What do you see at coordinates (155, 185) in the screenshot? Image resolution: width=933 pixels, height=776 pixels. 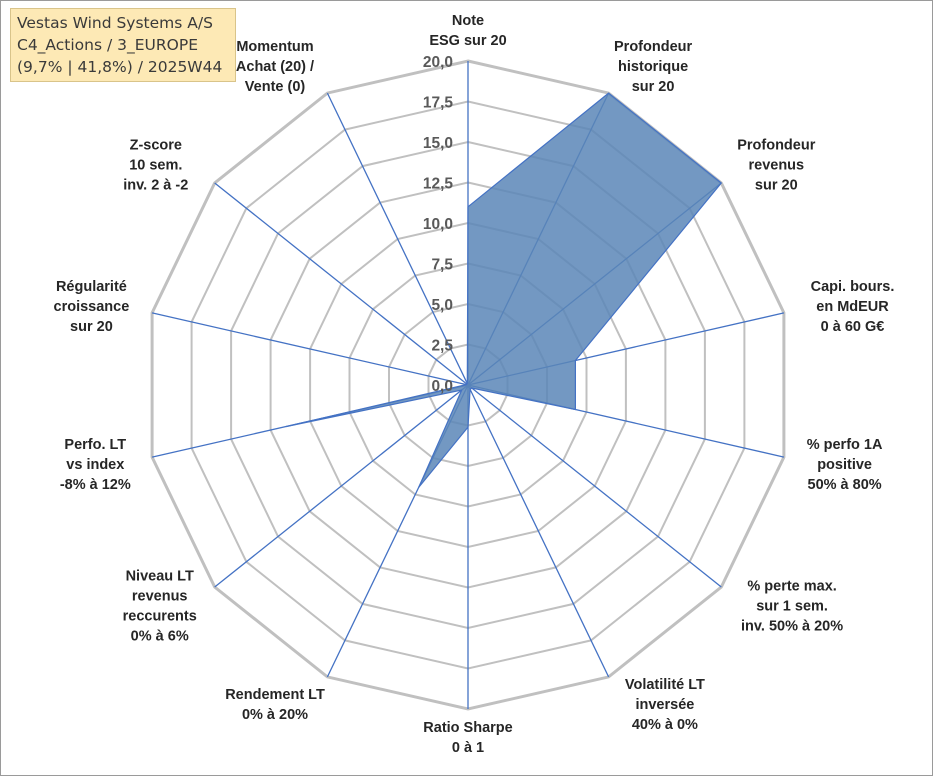 I see `axis-label-line: inv. 2 à -2` at bounding box center [155, 185].